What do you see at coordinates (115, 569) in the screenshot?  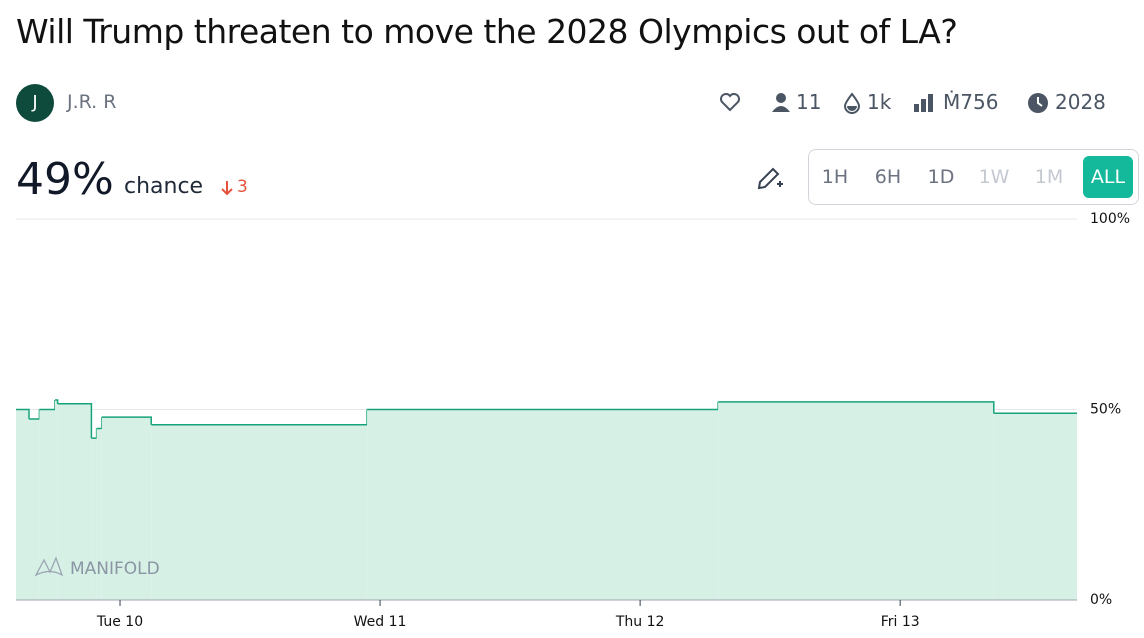 I see `watermark: MANIFOLD` at bounding box center [115, 569].